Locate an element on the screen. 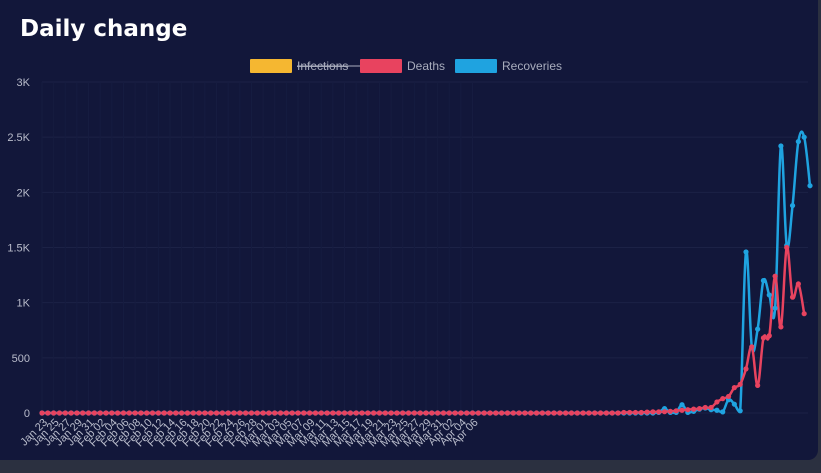 This screenshot has height=473, width=821. y-tick-label: 3K is located at coordinates (24, 83).